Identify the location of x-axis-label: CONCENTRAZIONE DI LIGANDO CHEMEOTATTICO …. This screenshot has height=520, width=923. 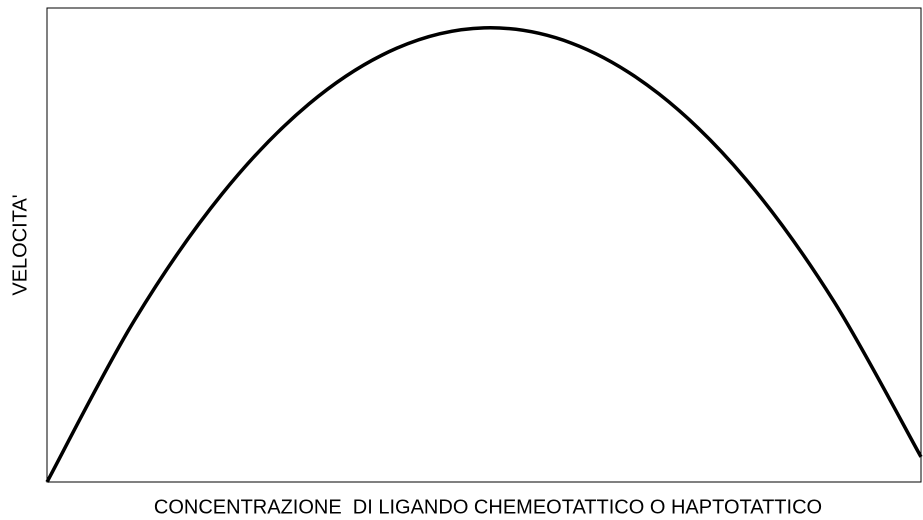
(488, 507).